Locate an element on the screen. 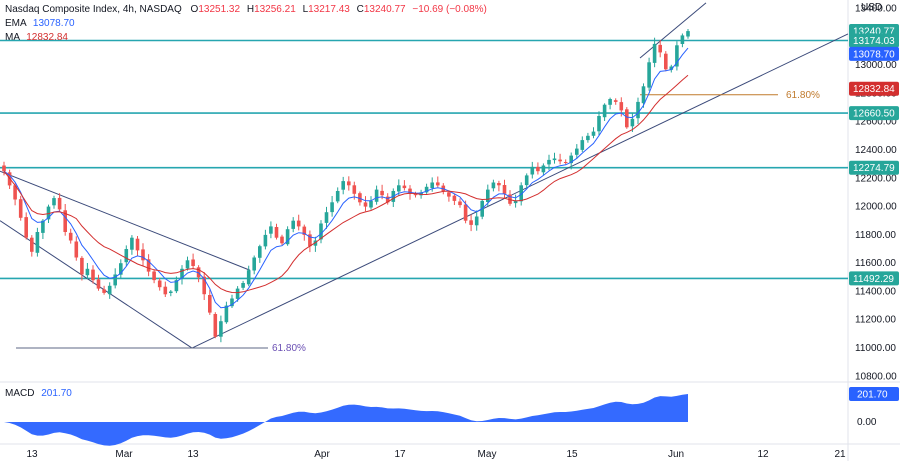 The width and height of the screenshot is (900, 461). ohlc-low-value: 13217.43 is located at coordinates (329, 9).